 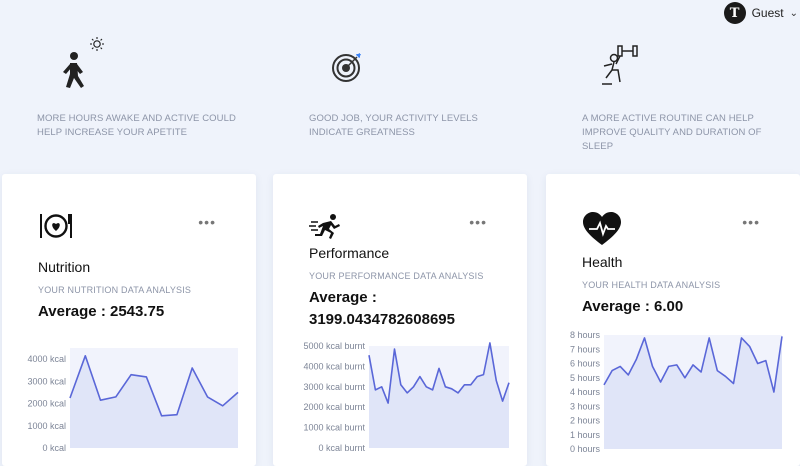 I want to click on y-tick-label: 6 hours, so click(x=585, y=364).